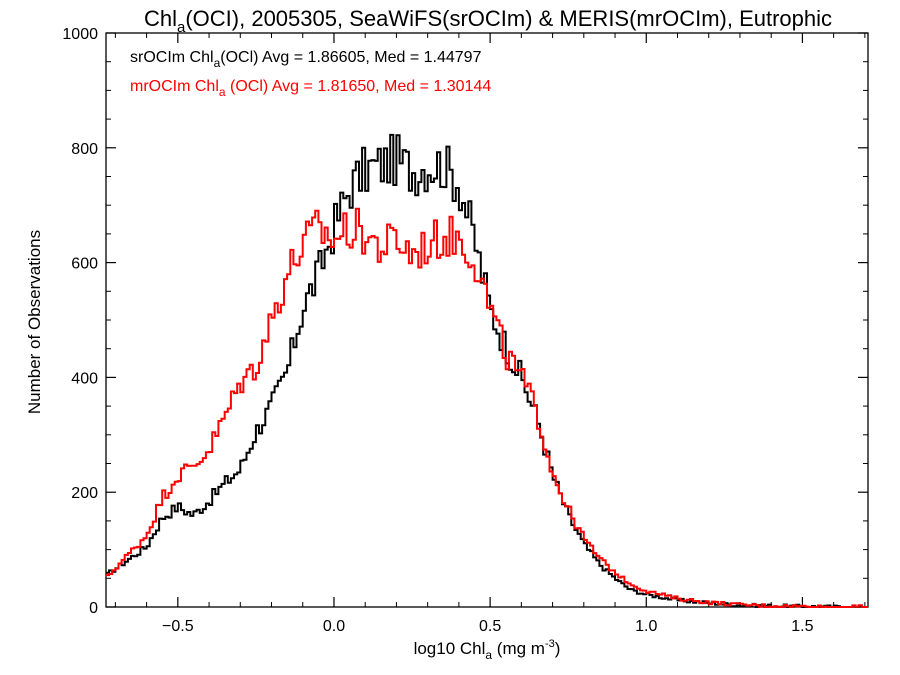 This screenshot has height=675, width=900. I want to click on x-label-subscript: a, so click(488, 655).